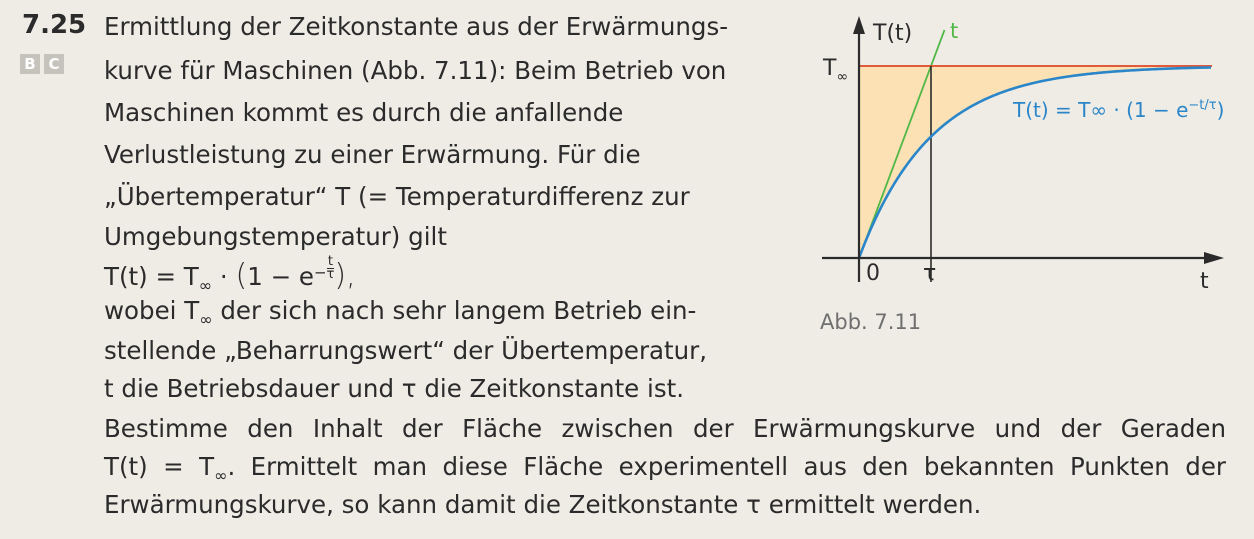 Image resolution: width=1254 pixels, height=539 pixels. I want to click on tau-label: τ, so click(929, 273).